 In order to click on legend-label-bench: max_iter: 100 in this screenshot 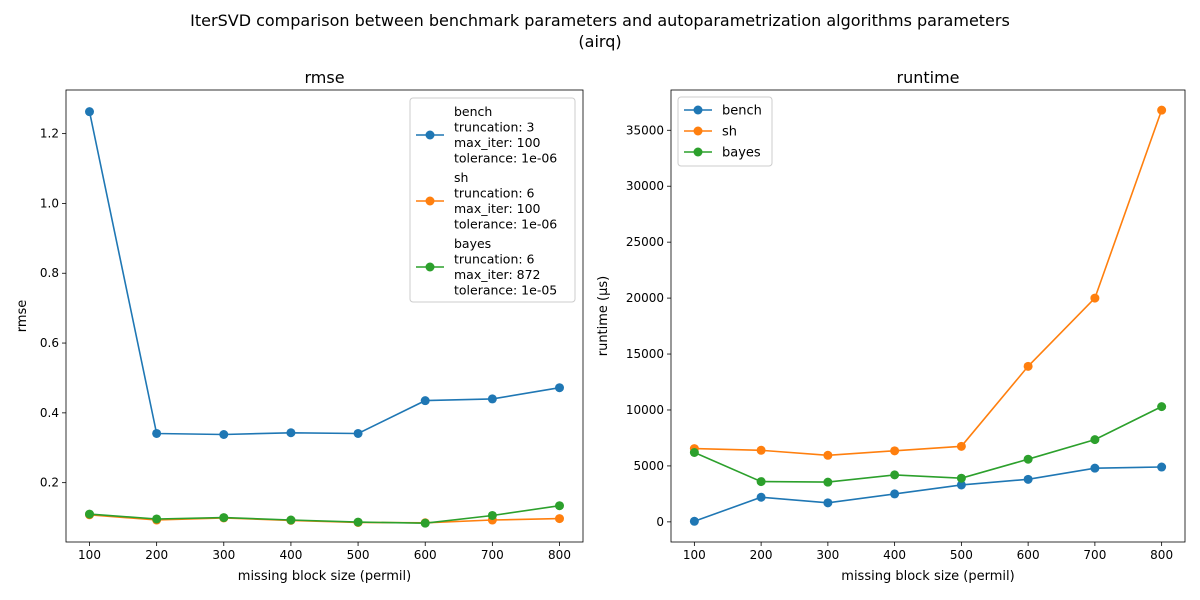, I will do `click(497, 142)`.